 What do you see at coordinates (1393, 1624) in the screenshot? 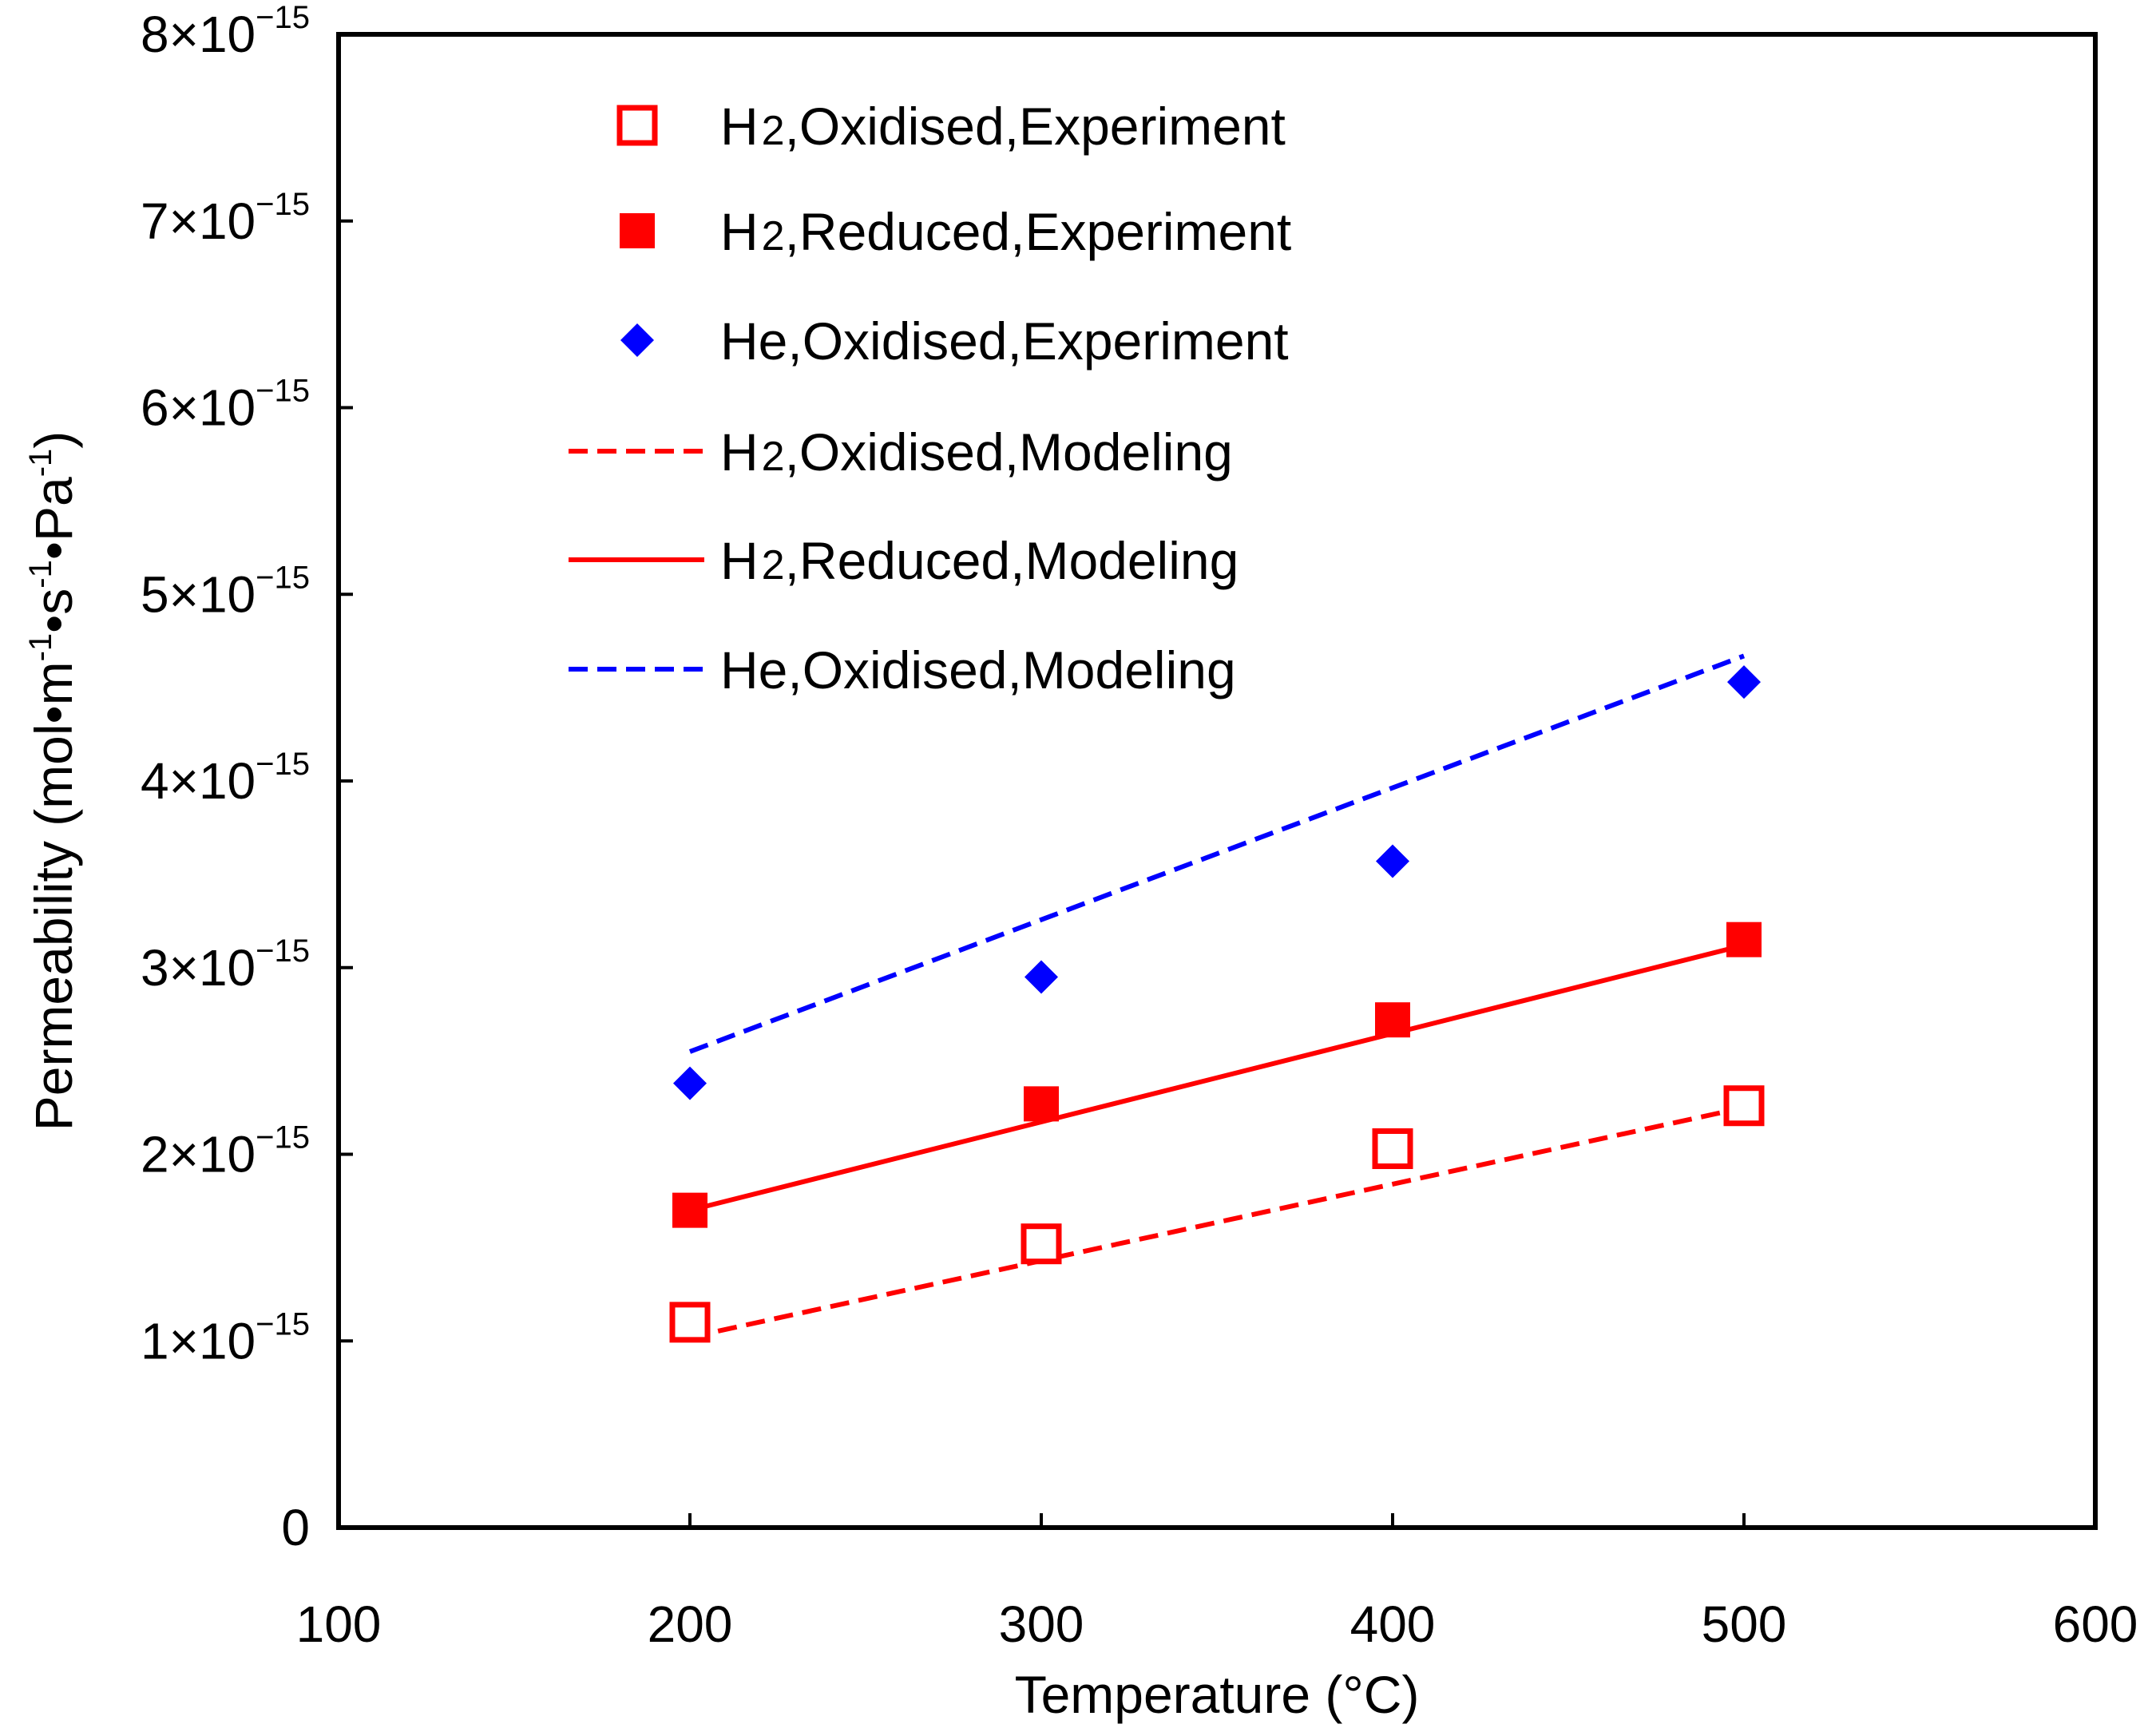
I see `x-tick-label: 400` at bounding box center [1393, 1624].